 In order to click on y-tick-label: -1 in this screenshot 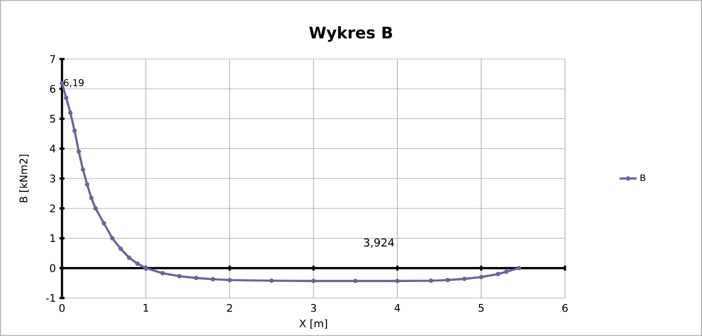, I will do `click(51, 298)`.